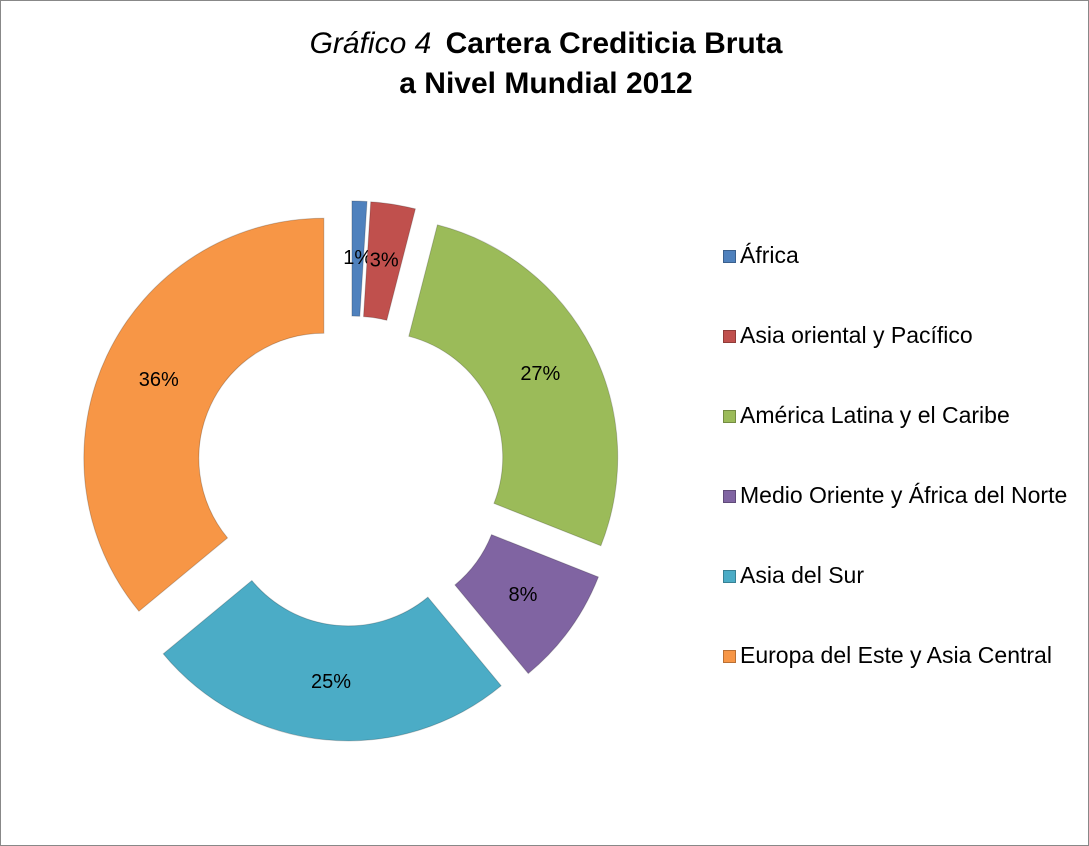 The height and width of the screenshot is (846, 1089). Describe the element at coordinates (331, 682) in the screenshot. I see `data-label: 25%` at that location.